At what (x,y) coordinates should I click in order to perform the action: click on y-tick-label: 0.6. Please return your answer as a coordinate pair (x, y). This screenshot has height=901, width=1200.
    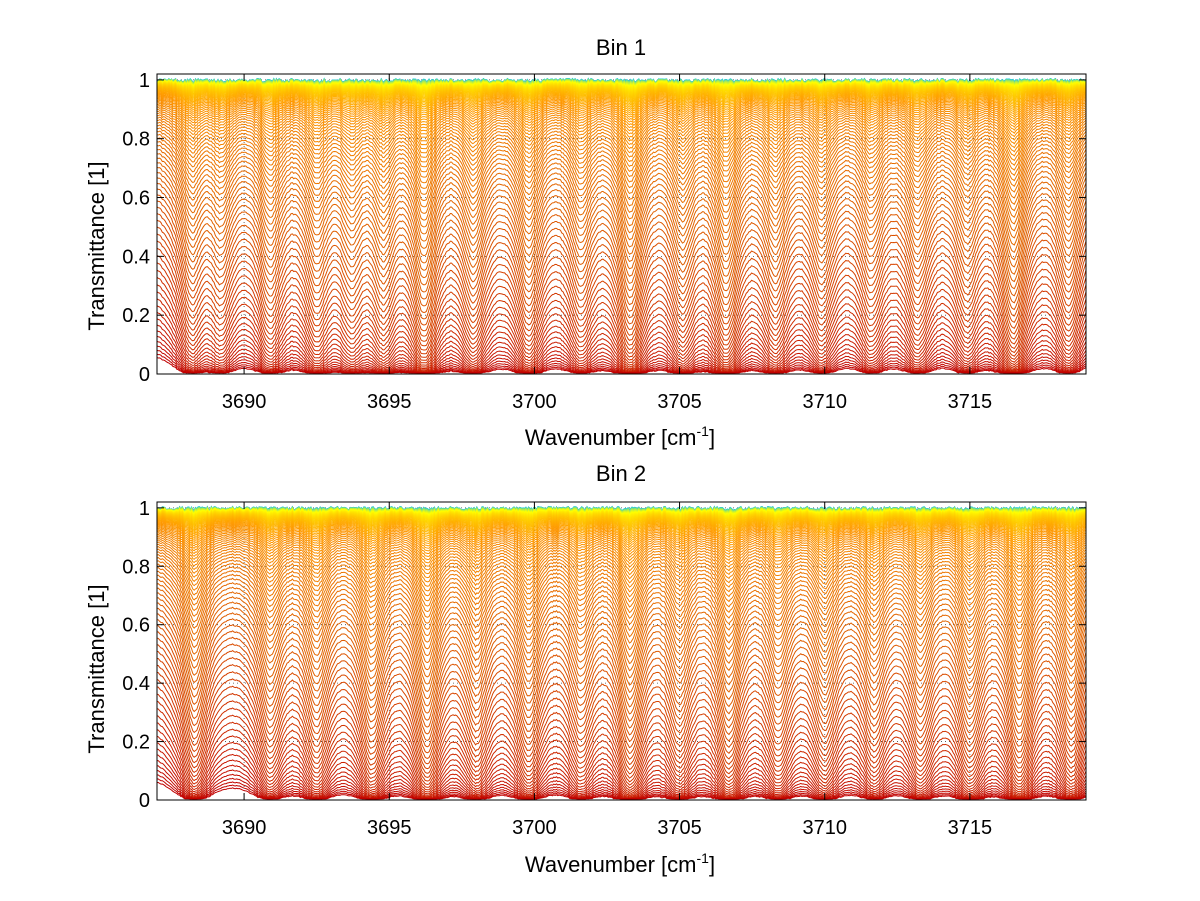
    Looking at the image, I should click on (136, 199).